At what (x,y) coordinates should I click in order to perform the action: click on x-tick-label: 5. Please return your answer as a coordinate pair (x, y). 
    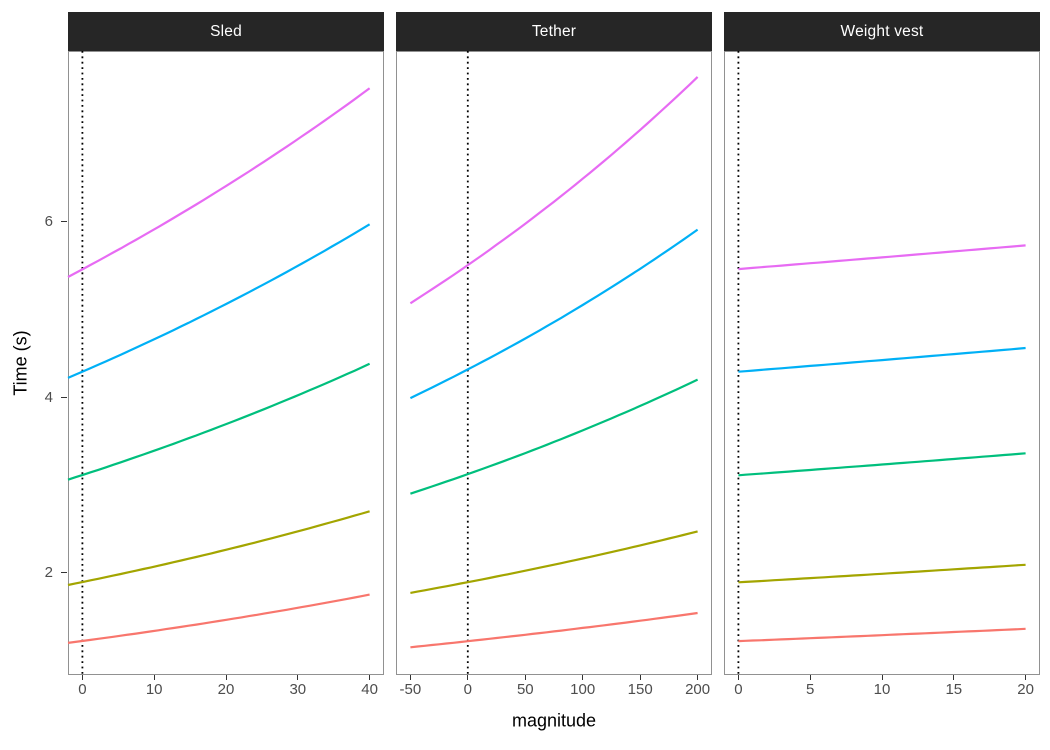
    Looking at the image, I should click on (810, 689).